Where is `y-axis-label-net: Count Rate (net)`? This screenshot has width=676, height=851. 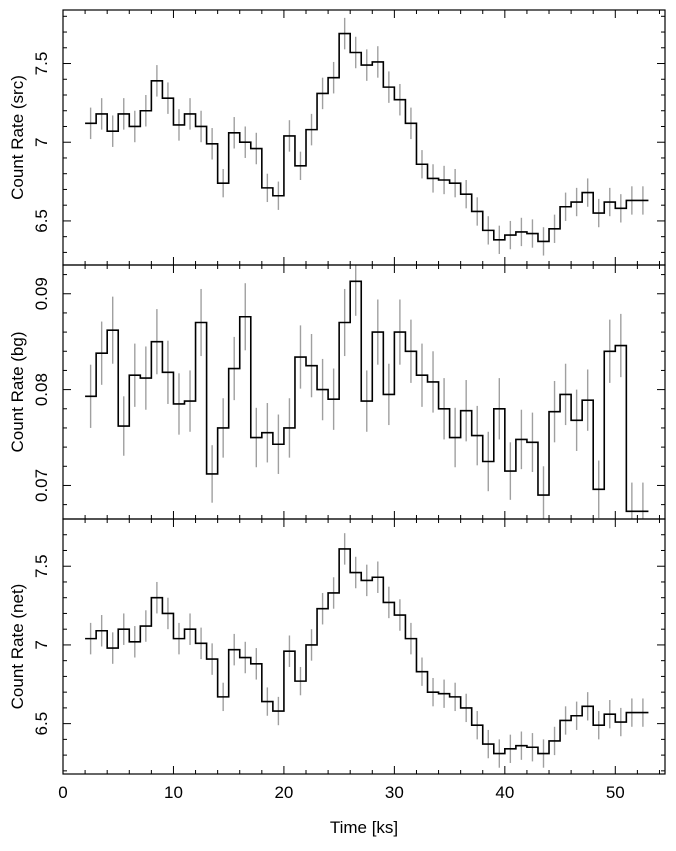 y-axis-label-net: Count Rate (net) is located at coordinates (17, 647).